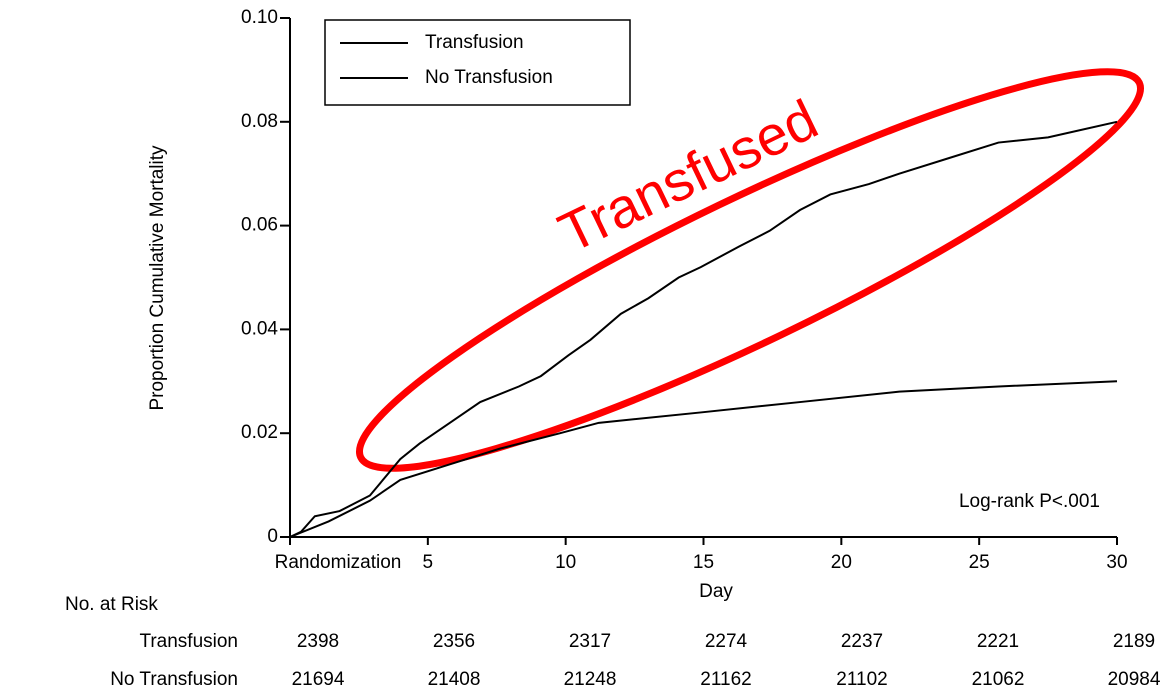 Image resolution: width=1162 pixels, height=693 pixels. Describe the element at coordinates (157, 278) in the screenshot. I see `y-axis-label: Proportion Cumulative Mortality` at that location.